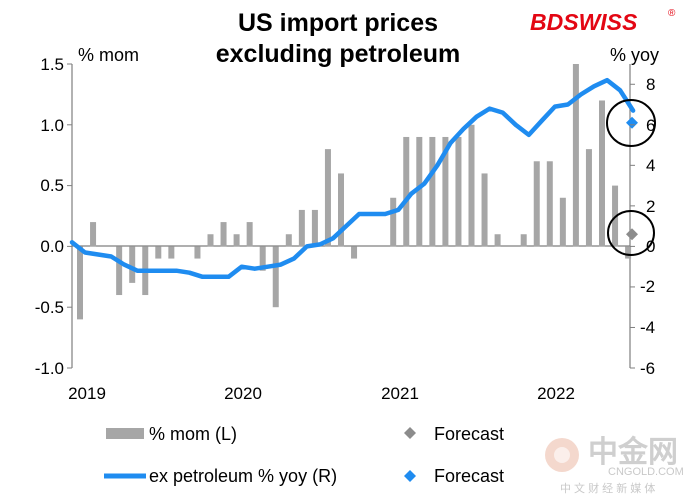  Describe the element at coordinates (469, 434) in the screenshot. I see `legend-label-mom-forecast: Forecast` at that location.